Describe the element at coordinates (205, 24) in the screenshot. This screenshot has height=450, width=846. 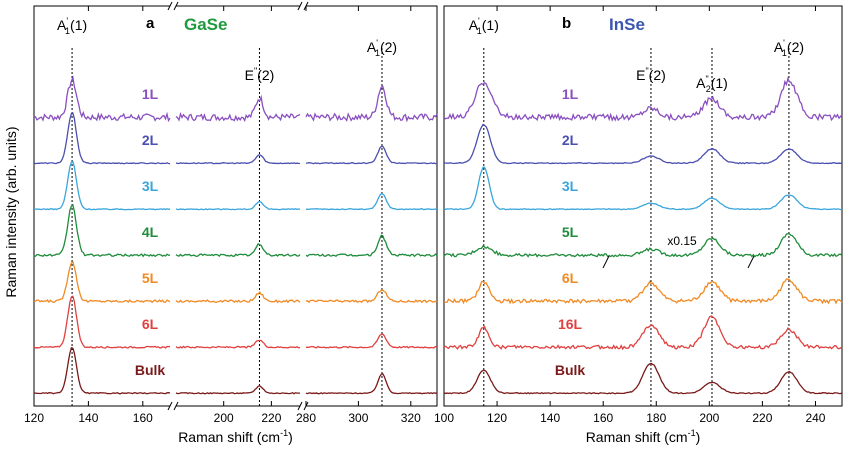
I see `material-title: GaSe` at that location.